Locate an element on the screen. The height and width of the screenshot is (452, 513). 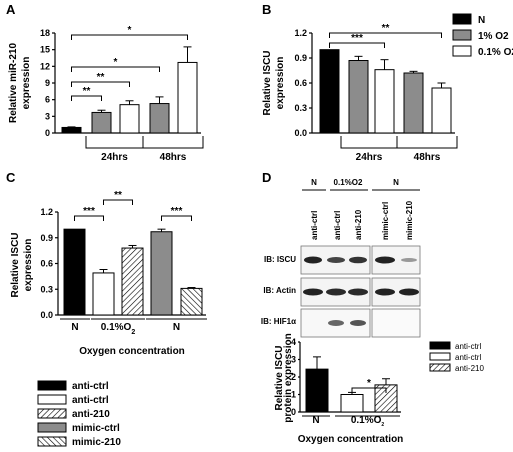
blot-lane-2: anti-ctrl is located at coordinates (337, 225).